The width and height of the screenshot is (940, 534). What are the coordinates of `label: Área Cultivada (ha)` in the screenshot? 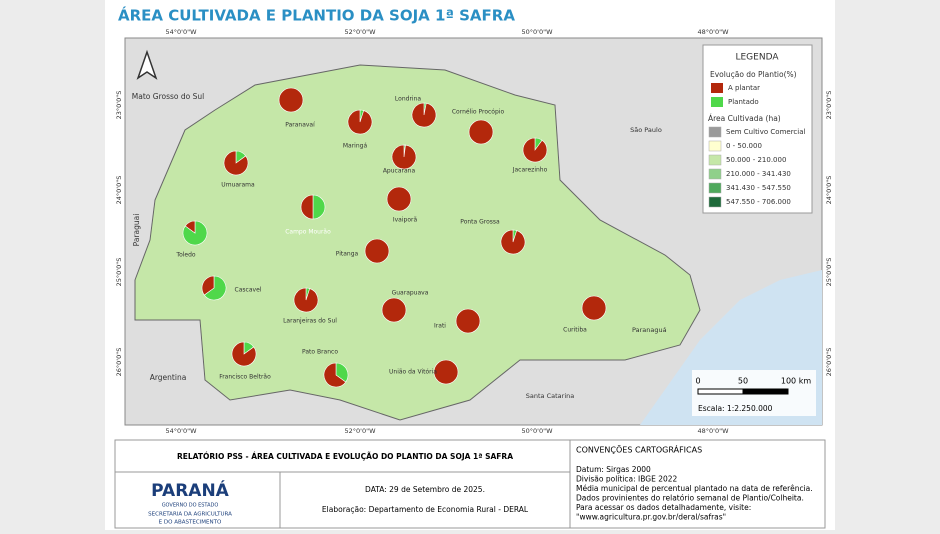 It's located at (744, 118).